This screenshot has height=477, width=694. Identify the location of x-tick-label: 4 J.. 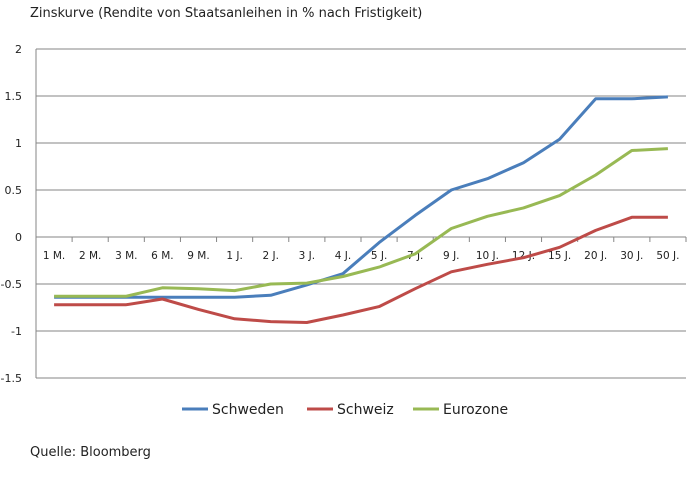
(343, 256).